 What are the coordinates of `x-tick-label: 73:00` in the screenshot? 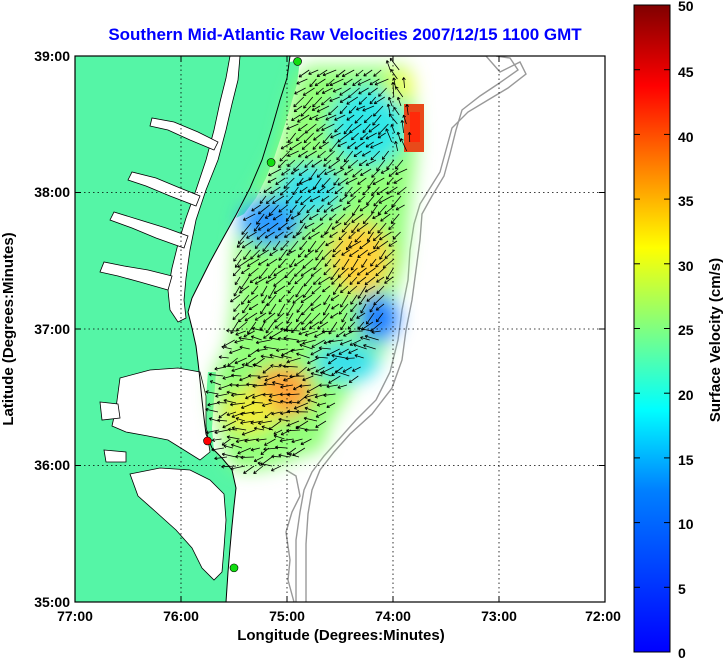 It's located at (499, 616).